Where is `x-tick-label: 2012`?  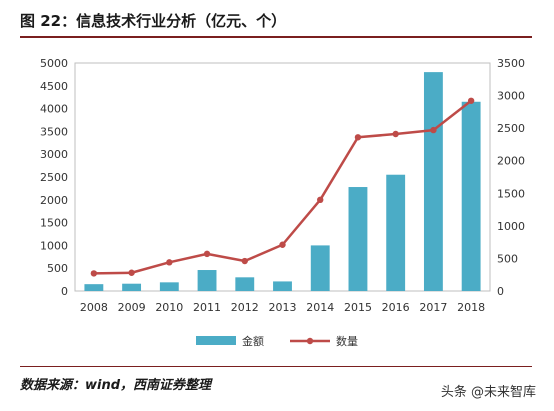
x-tick-label: 2012 is located at coordinates (245, 307).